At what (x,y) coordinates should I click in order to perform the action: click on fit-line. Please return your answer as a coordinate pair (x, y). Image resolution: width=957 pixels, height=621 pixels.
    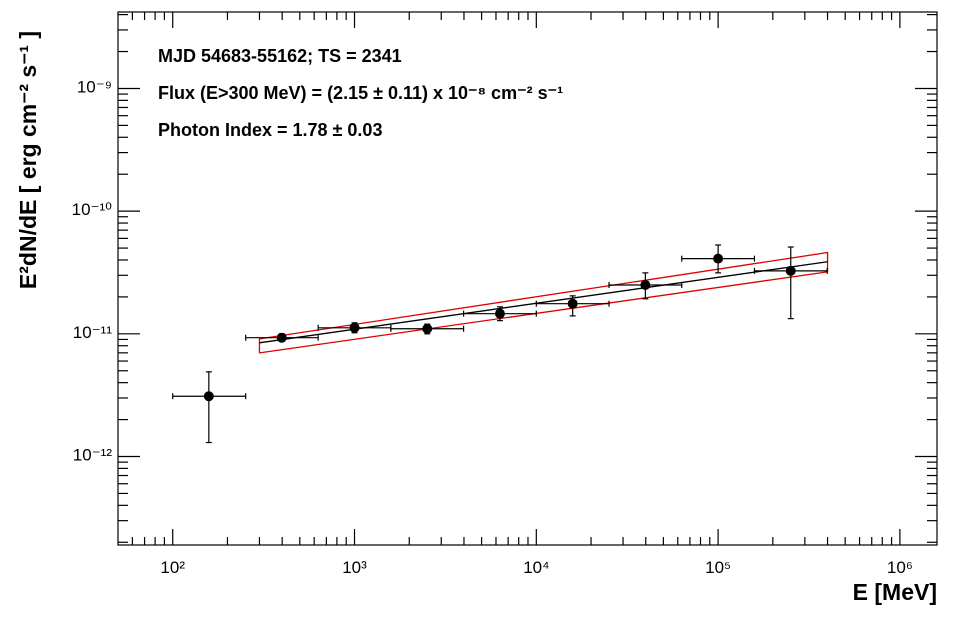
    Looking at the image, I should click on (543, 302).